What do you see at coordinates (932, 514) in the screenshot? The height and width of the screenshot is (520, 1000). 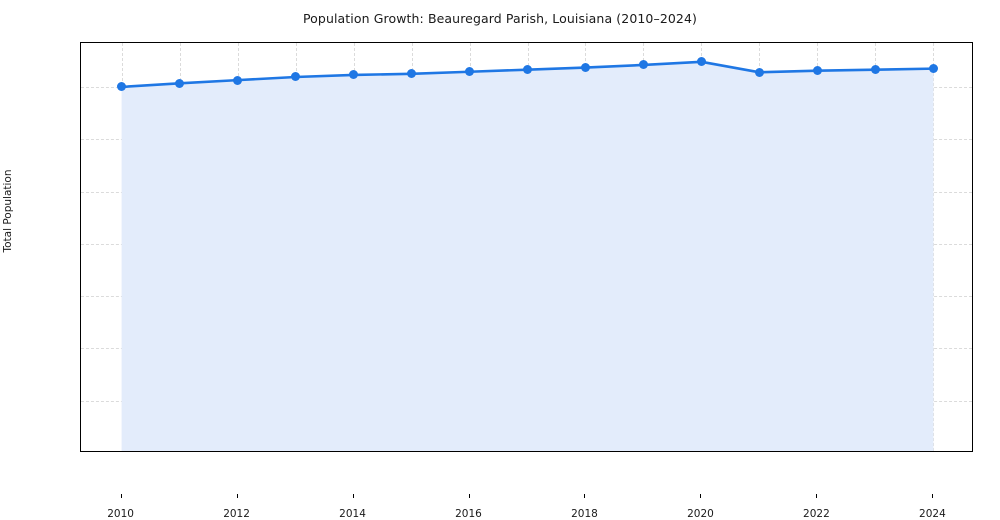 I see `x-tick-label: 2024` at bounding box center [932, 514].